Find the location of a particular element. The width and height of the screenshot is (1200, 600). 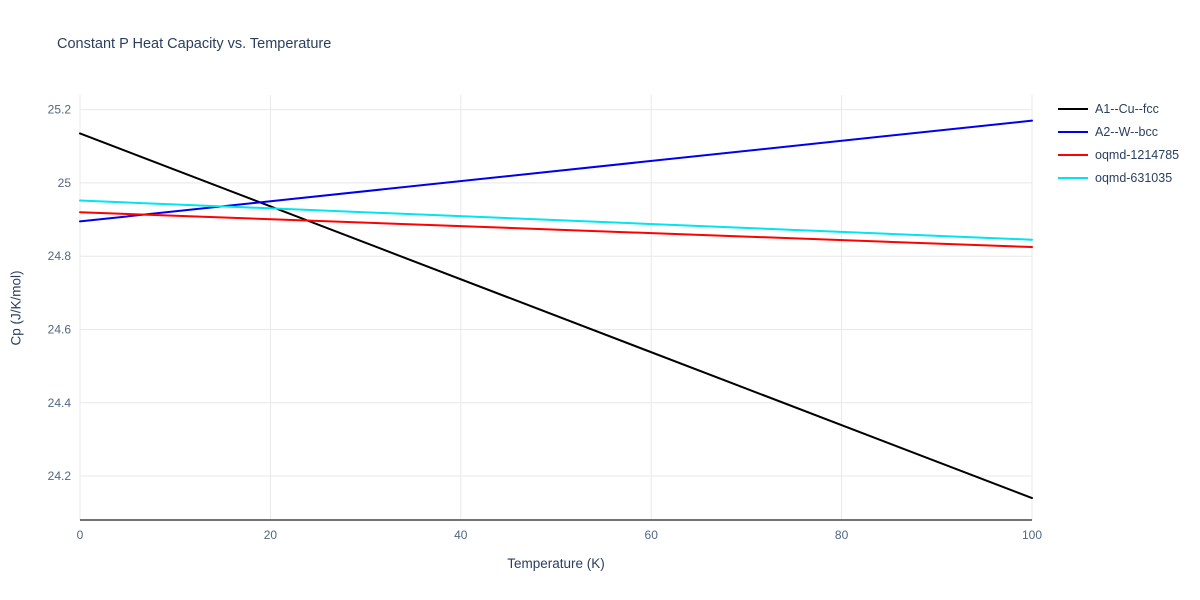

chart-title: Constant P Heat Capacity vs. Temperature is located at coordinates (194, 44).